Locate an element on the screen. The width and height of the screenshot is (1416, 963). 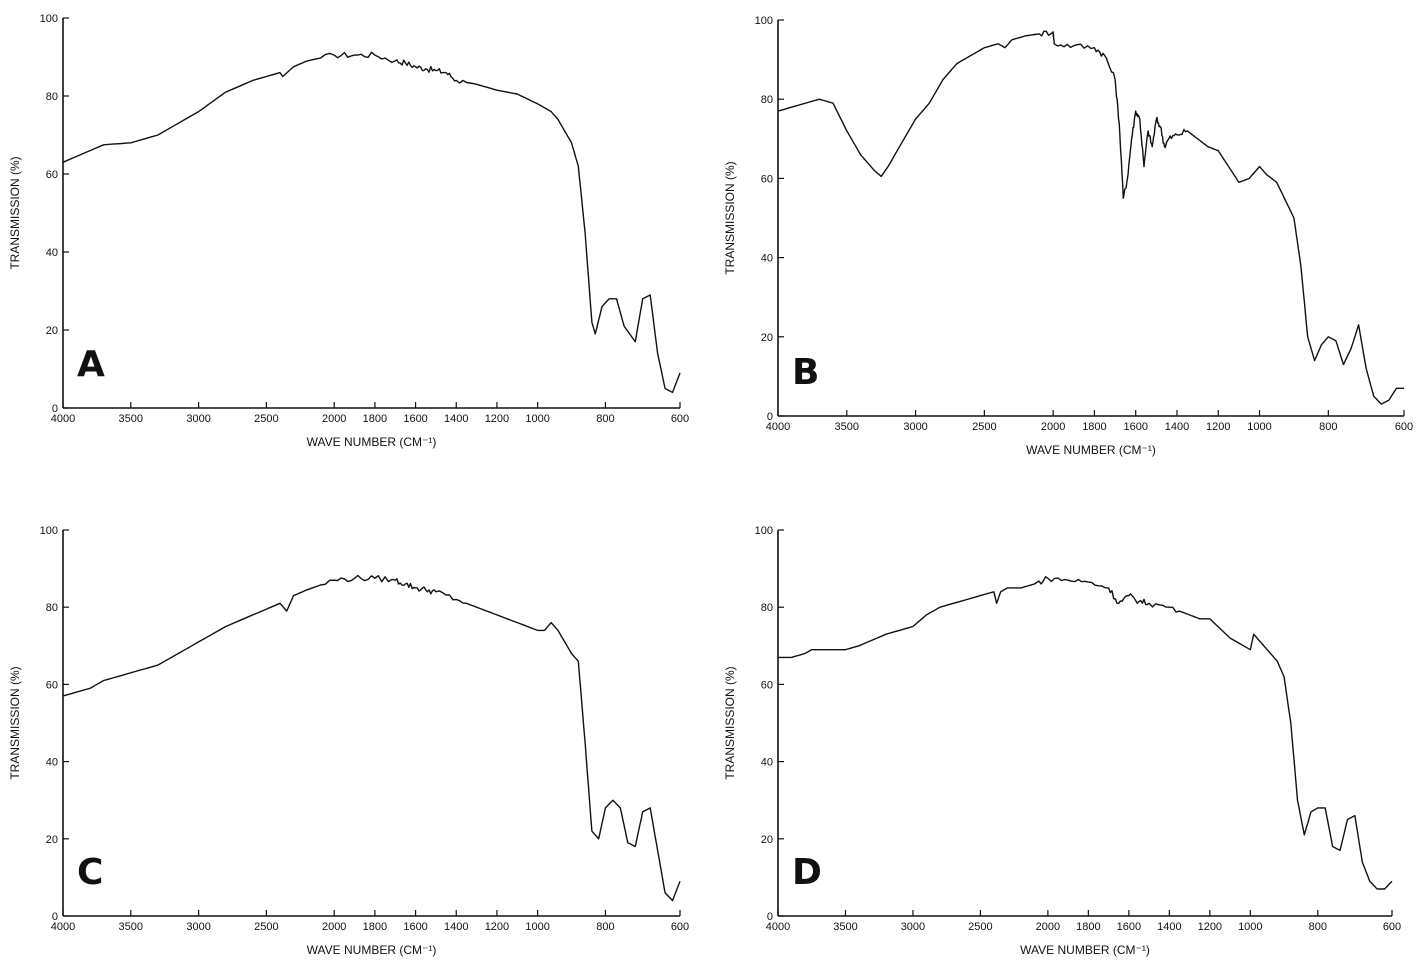
panel-letter: A is located at coordinates (91, 364).